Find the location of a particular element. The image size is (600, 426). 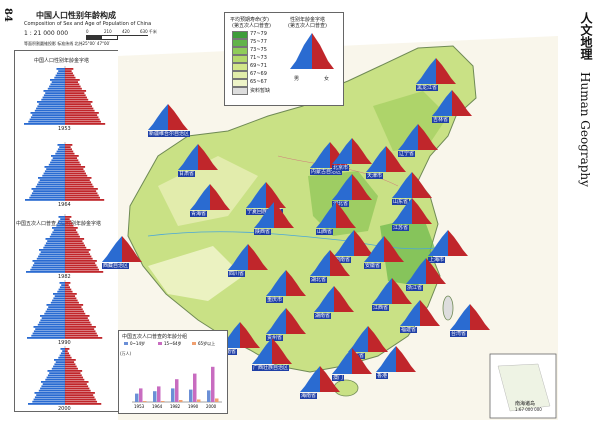

x-tick-label: 1953 is located at coordinates (139, 406).